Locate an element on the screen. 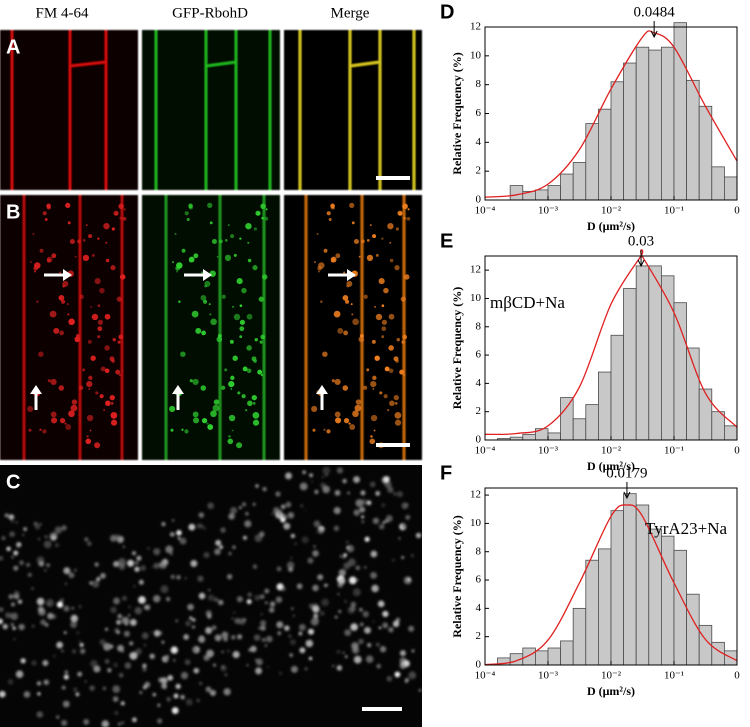 This screenshot has height=727, width=750. condition-label: mβCD+Na is located at coordinates (527, 302).